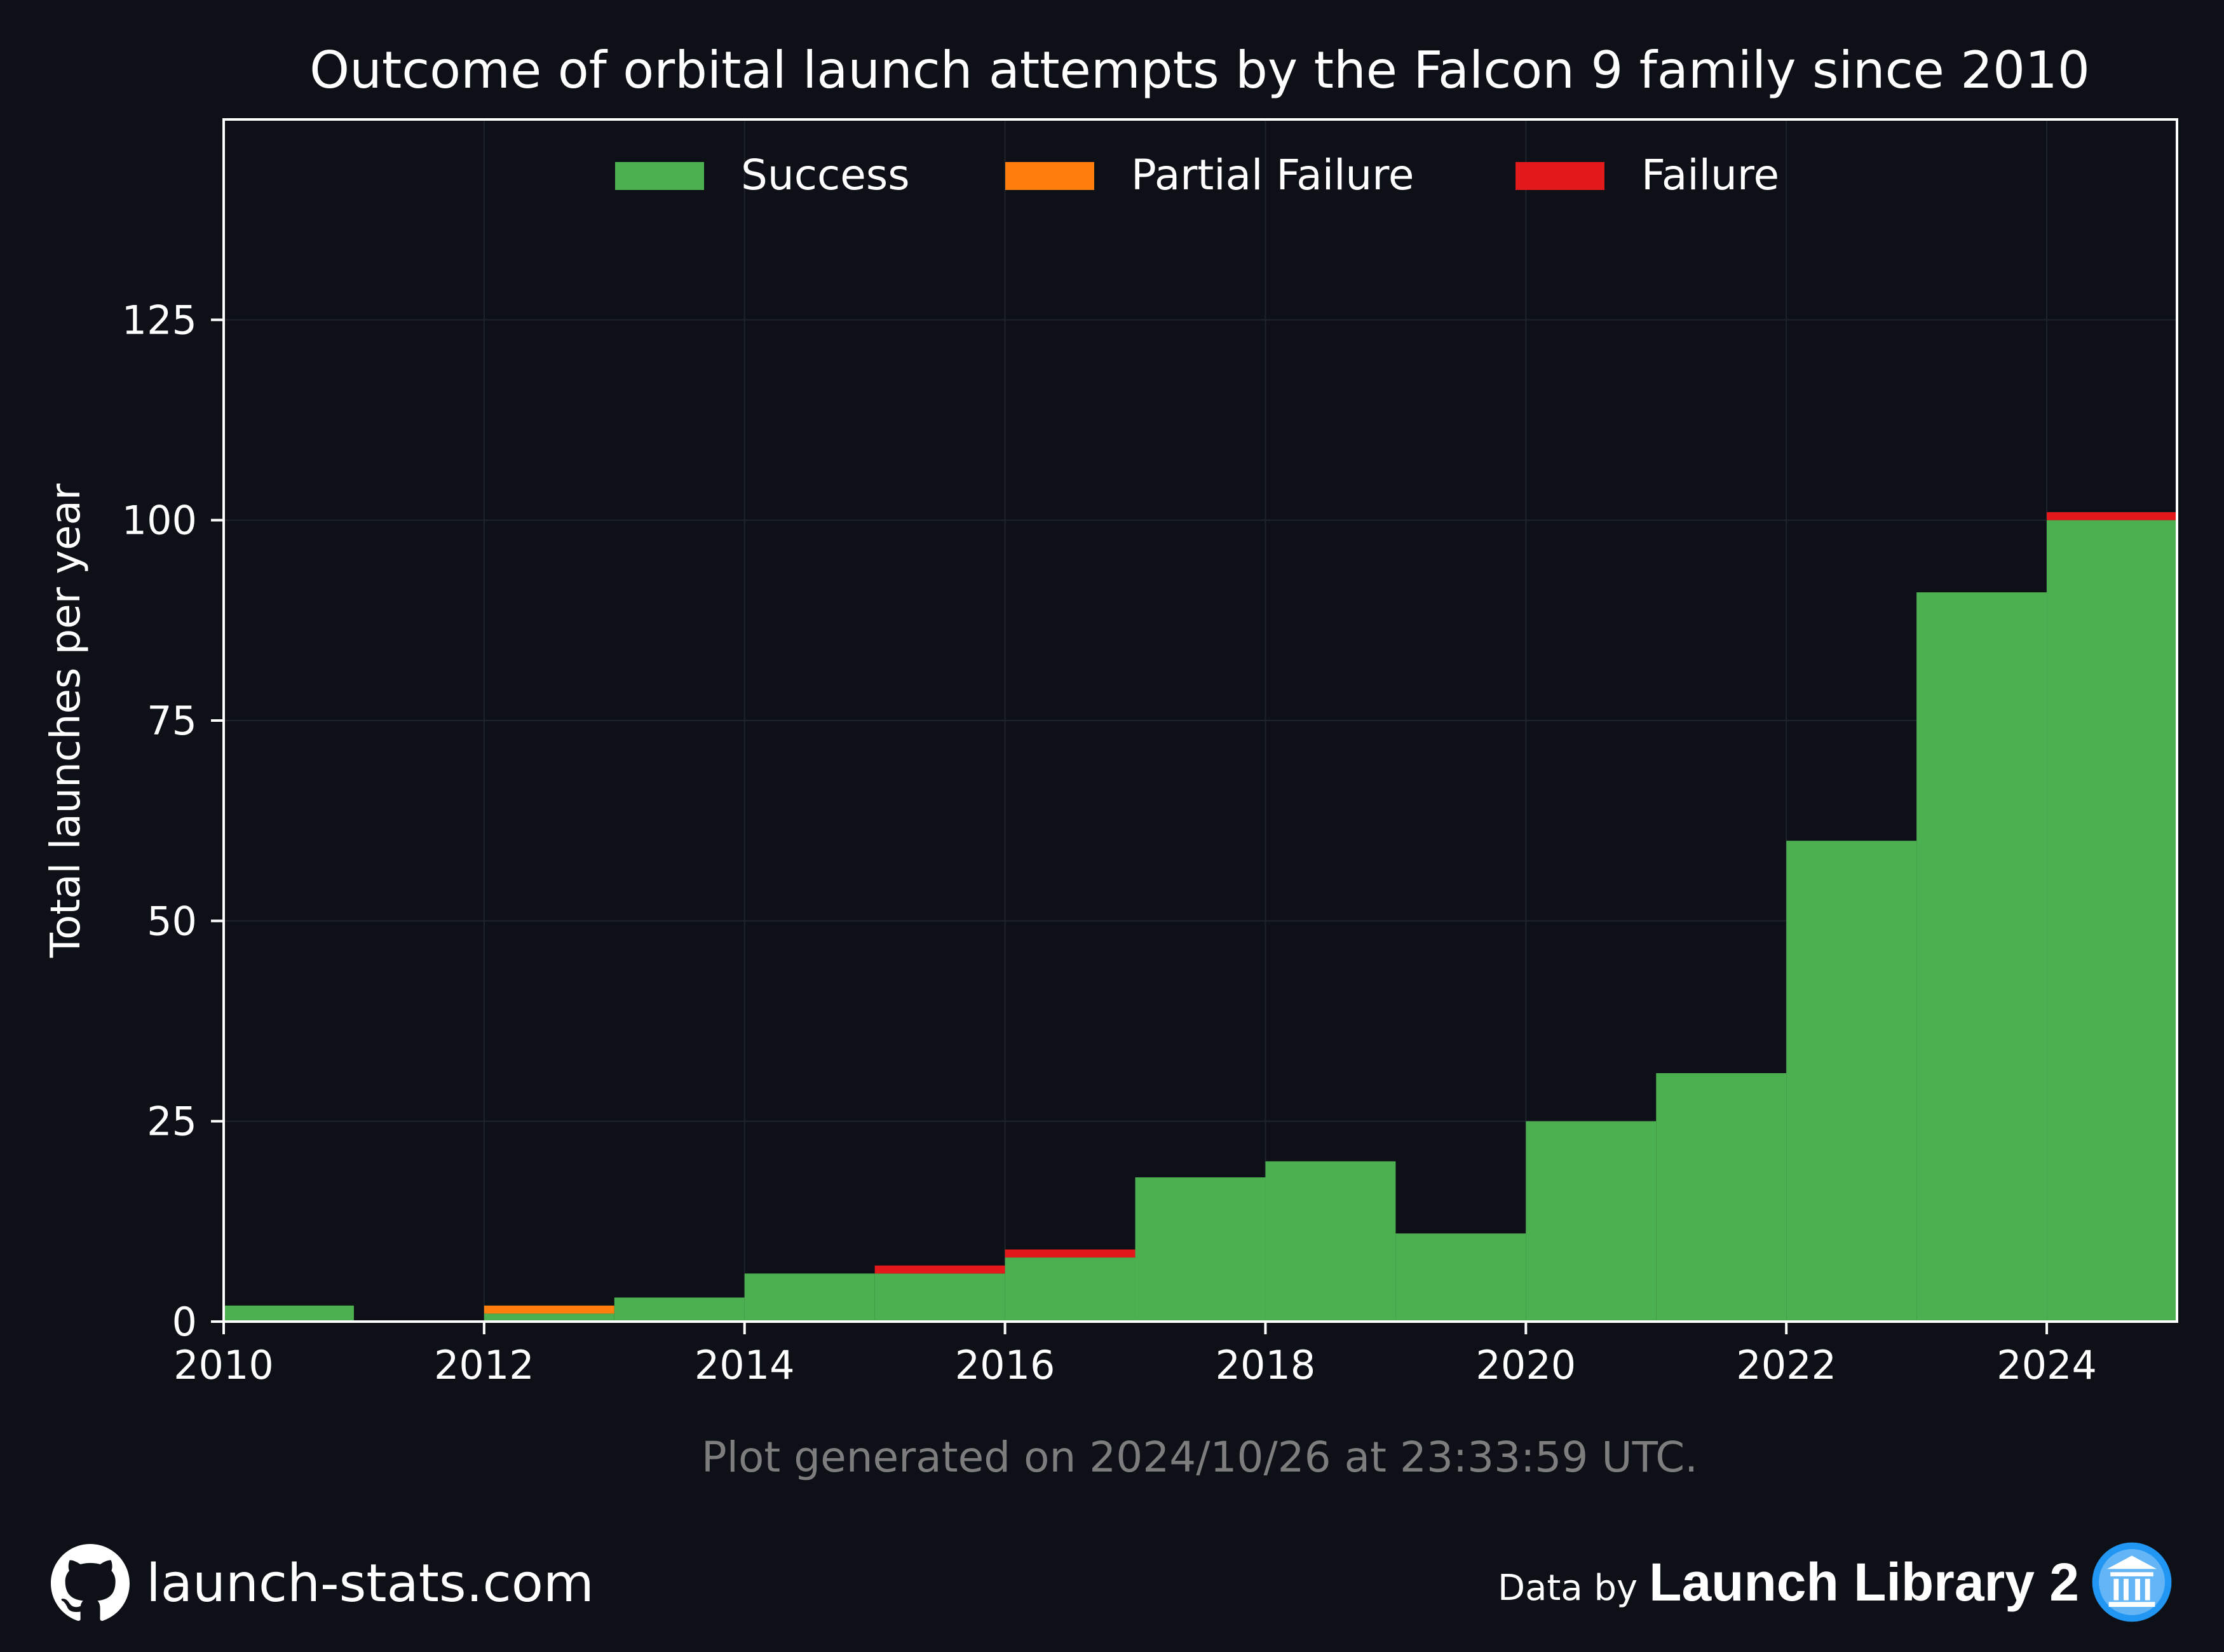  I want to click on legend-item-failure: Failure, so click(1647, 175).